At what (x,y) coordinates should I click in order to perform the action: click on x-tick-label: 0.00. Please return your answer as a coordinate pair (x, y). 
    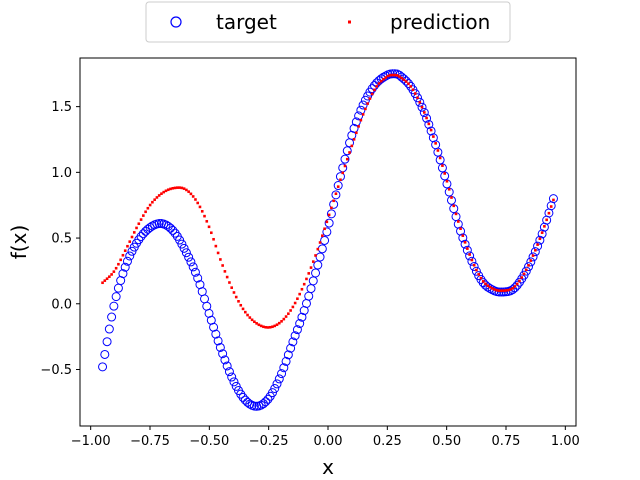
    Looking at the image, I should click on (328, 441).